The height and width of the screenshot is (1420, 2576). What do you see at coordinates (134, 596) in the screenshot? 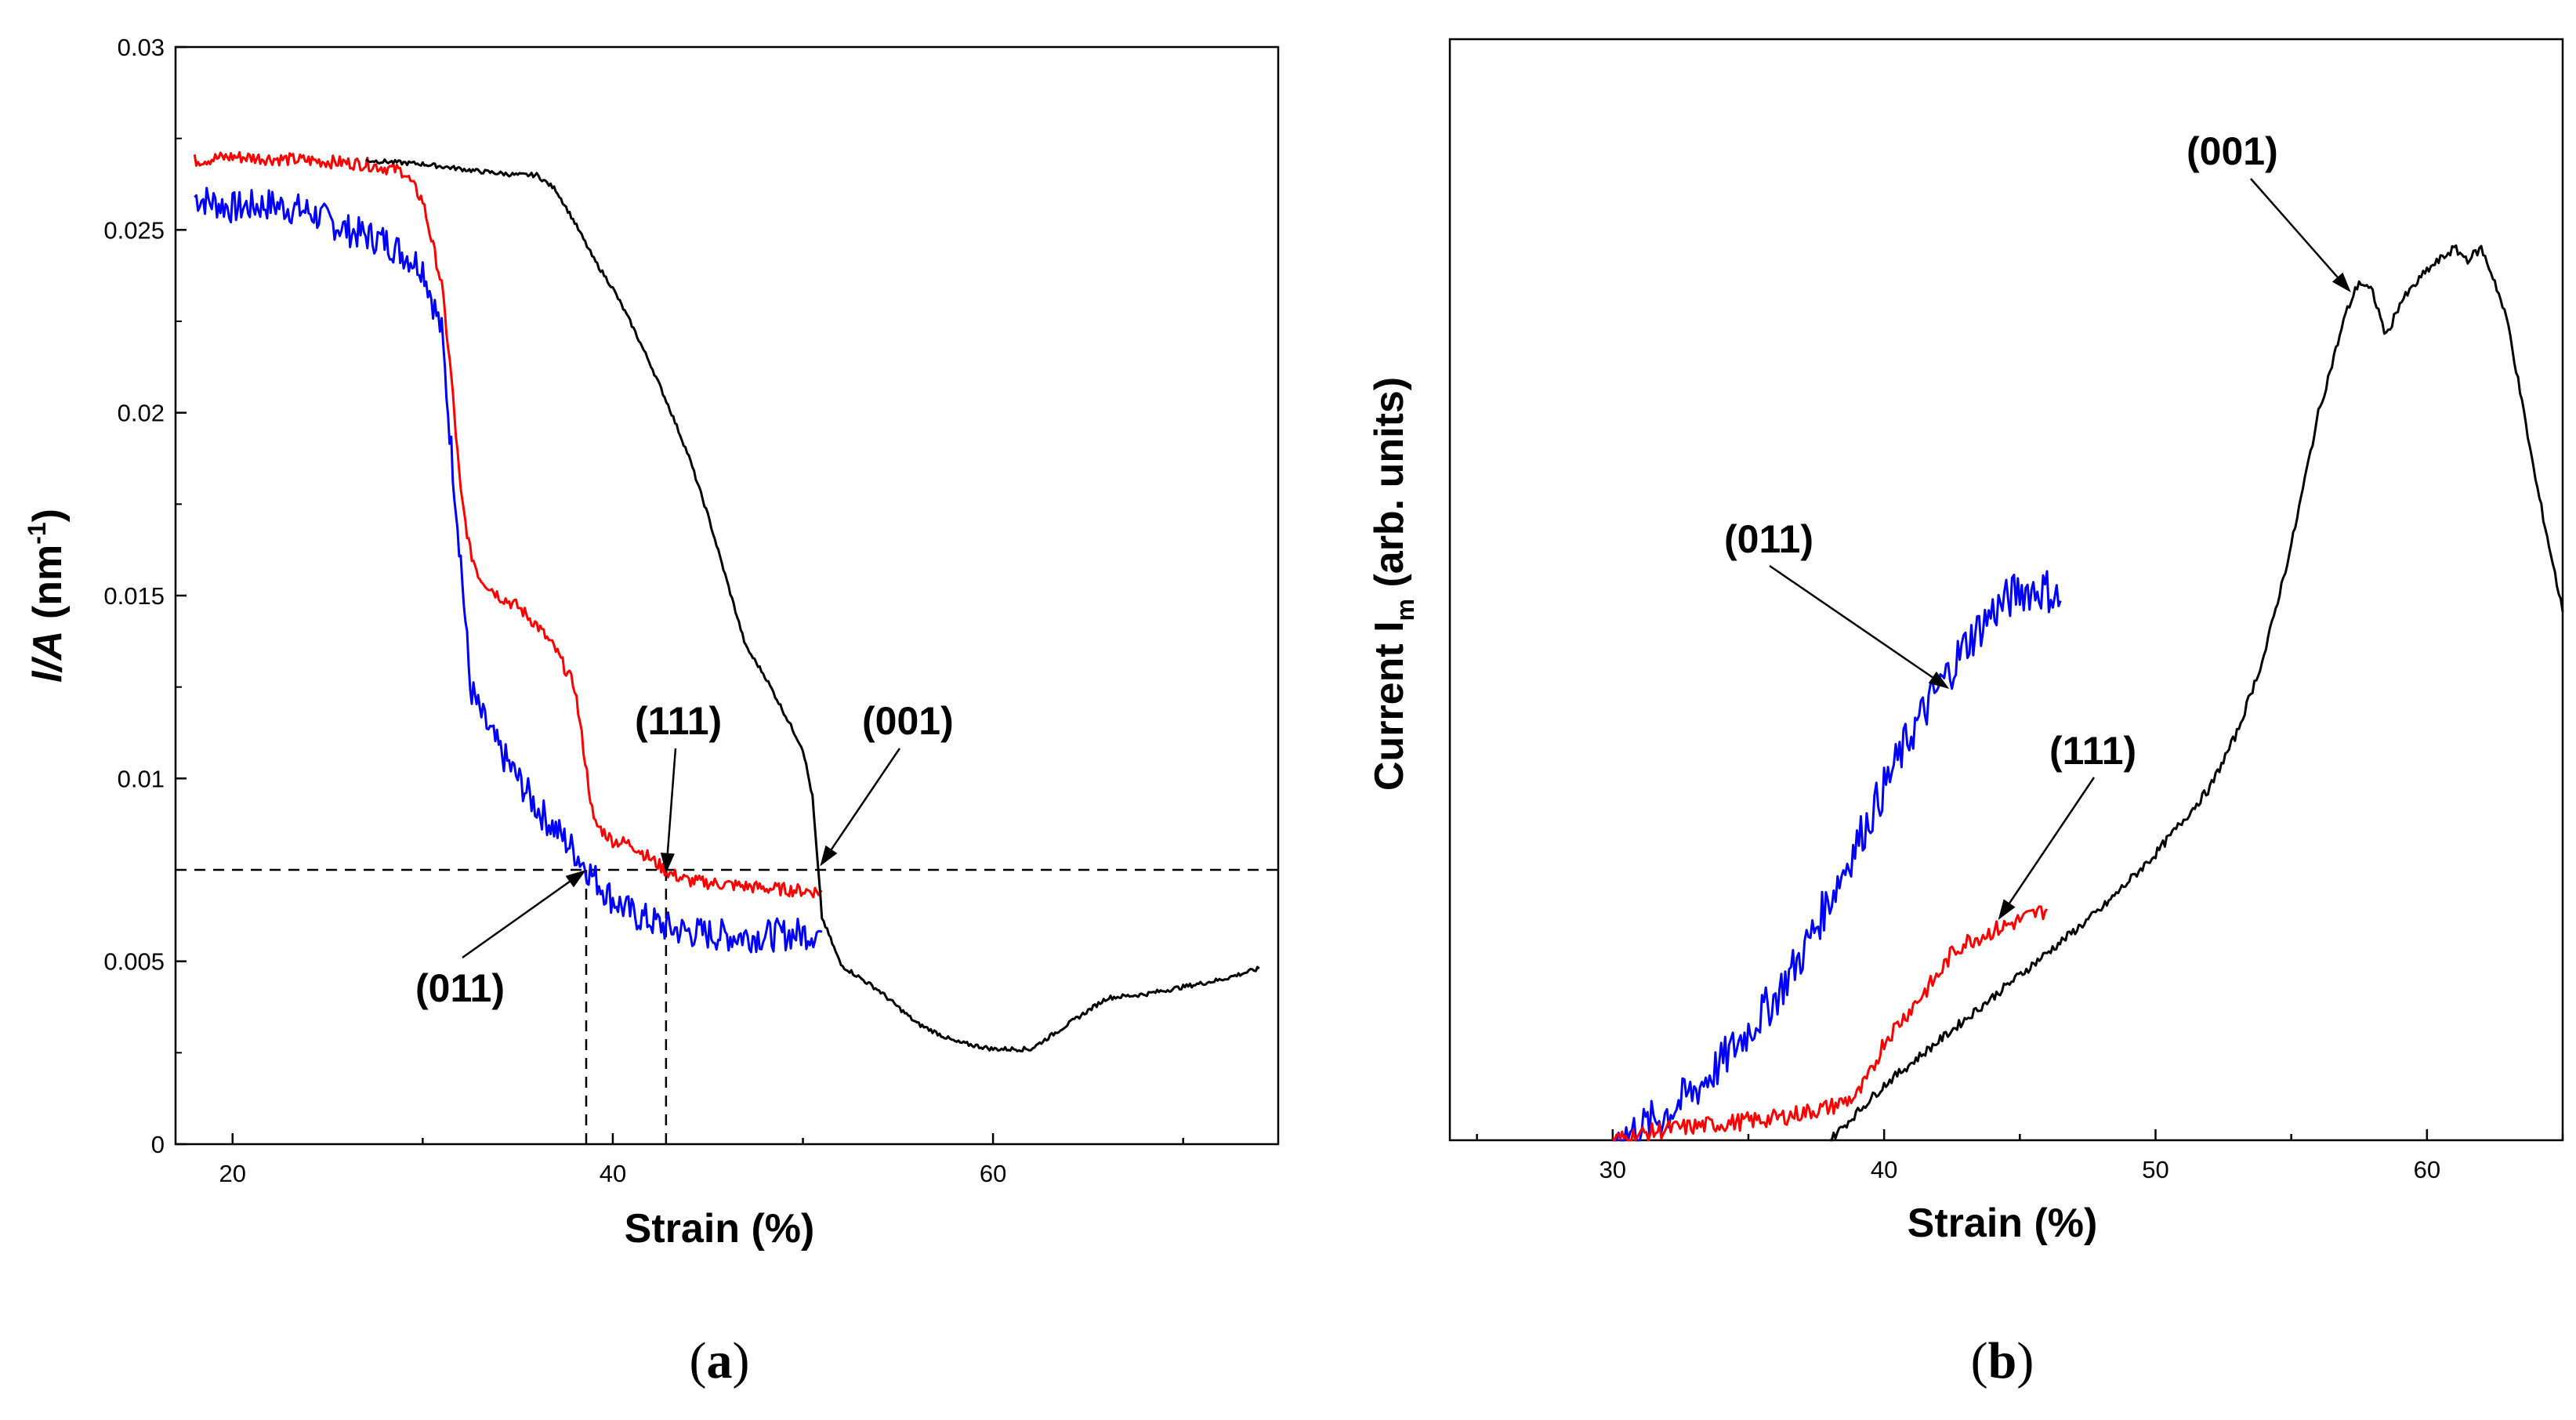
I see `y-tick-label-a: 0.015` at bounding box center [134, 596].